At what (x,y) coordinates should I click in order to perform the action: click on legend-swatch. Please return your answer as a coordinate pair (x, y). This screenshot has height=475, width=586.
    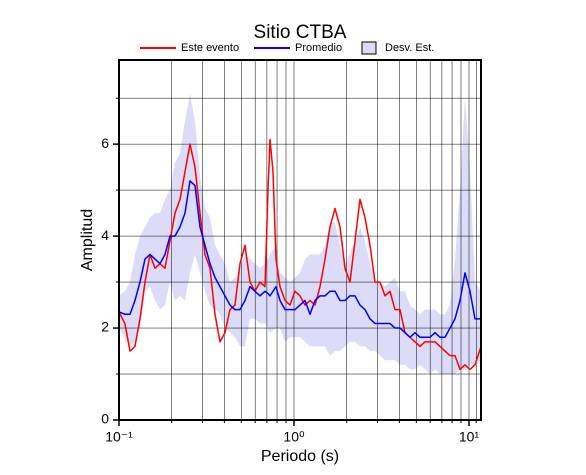
    Looking at the image, I should click on (369, 48).